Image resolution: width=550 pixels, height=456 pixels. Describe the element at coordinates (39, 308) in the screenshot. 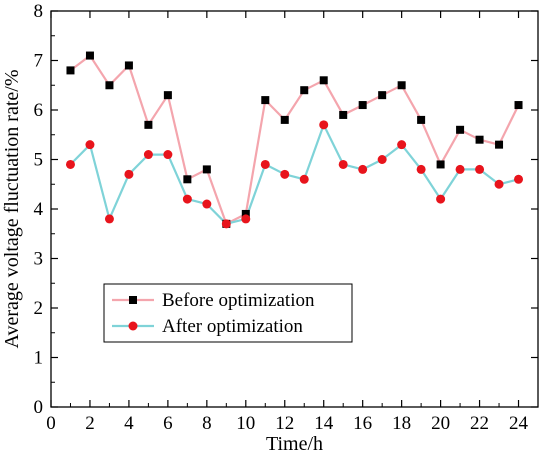

I see `y-tick-label: 2` at that location.